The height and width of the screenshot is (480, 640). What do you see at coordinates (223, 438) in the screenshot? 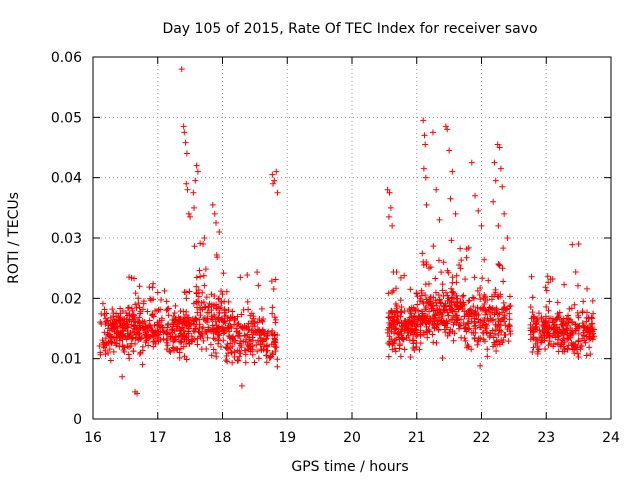
I see `x-tick-label: 18` at bounding box center [223, 438].